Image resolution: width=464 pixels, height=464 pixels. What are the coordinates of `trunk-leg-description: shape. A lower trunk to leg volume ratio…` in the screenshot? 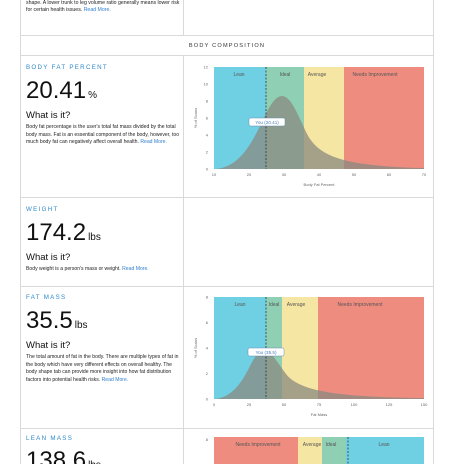 It's located at (104, 7).